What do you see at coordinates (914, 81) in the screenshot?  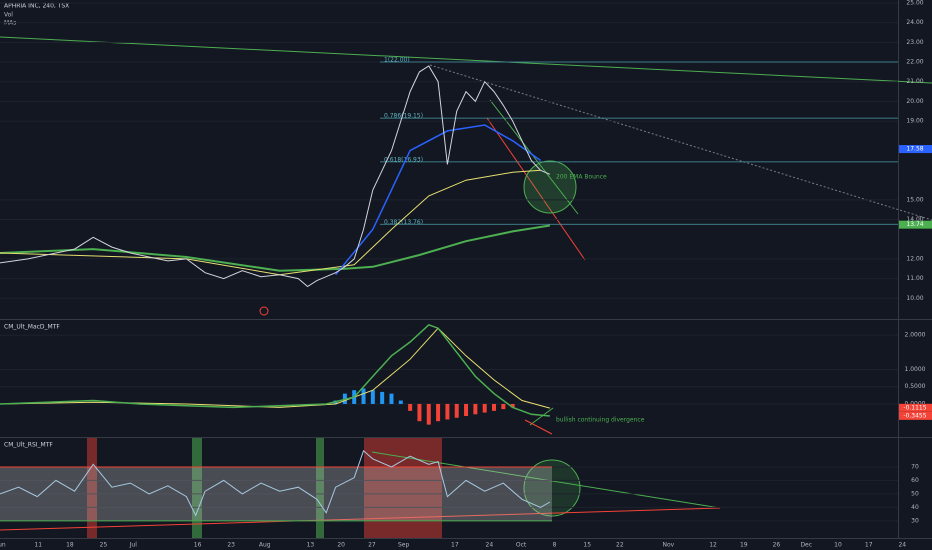 I see `y-tick-label: 21.00` at bounding box center [914, 81].